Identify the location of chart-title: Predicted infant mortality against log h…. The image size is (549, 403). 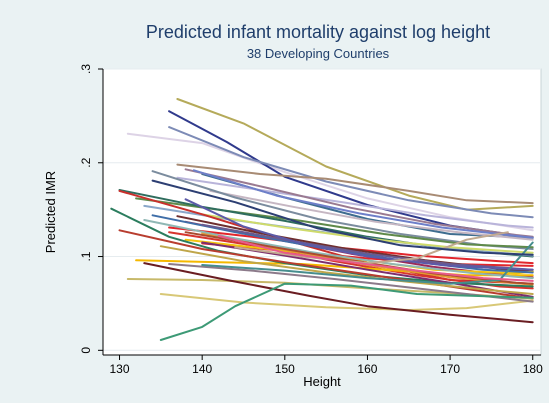
(318, 32).